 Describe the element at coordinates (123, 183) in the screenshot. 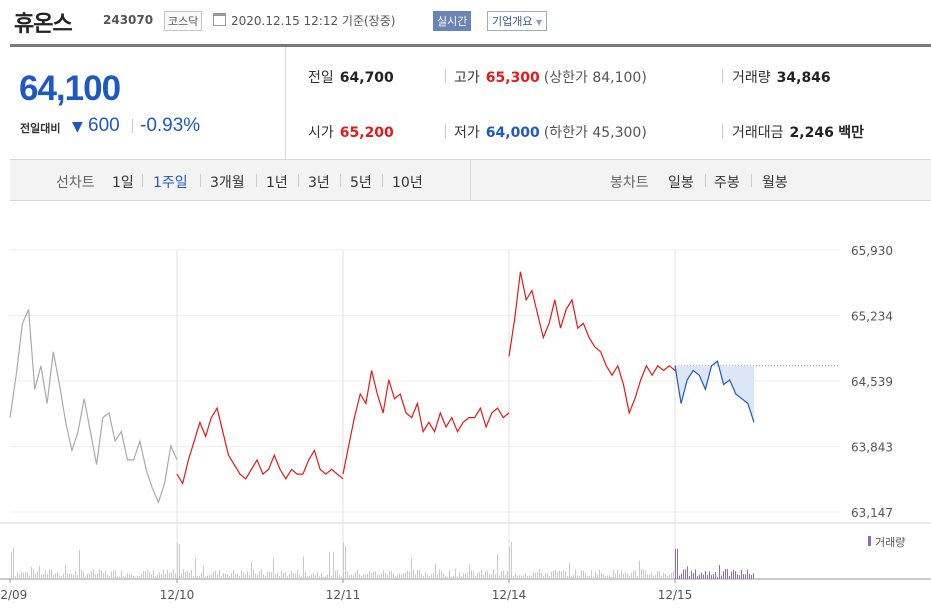

I see `tab-1d: 1일` at that location.